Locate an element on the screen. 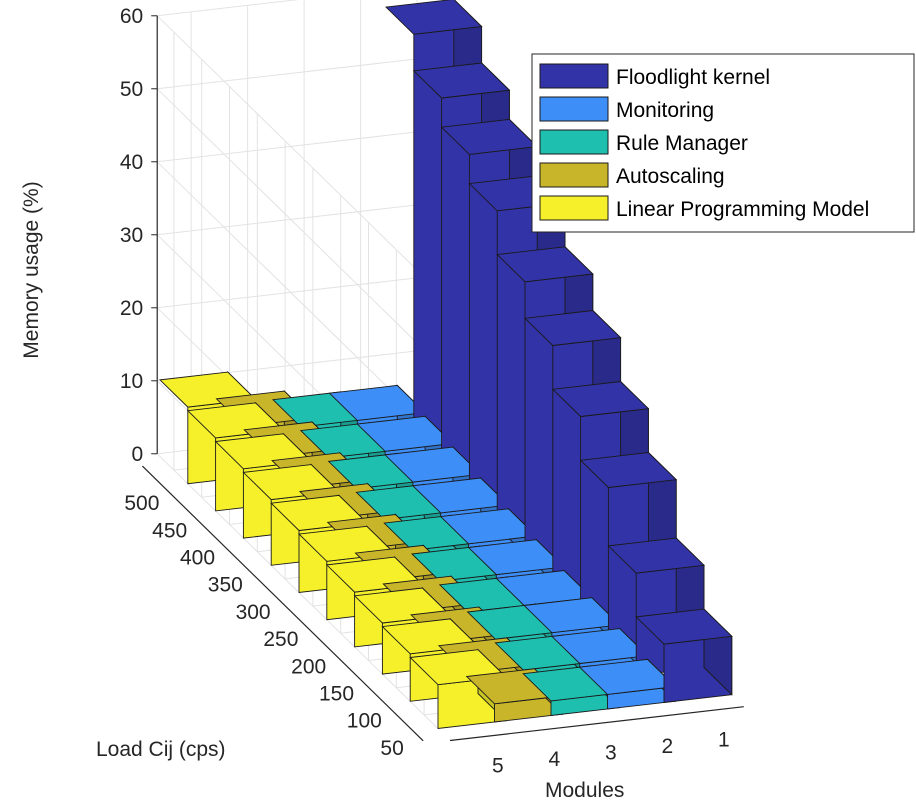 The image size is (916, 806). legend-label: Linear Programming Model is located at coordinates (742, 209).